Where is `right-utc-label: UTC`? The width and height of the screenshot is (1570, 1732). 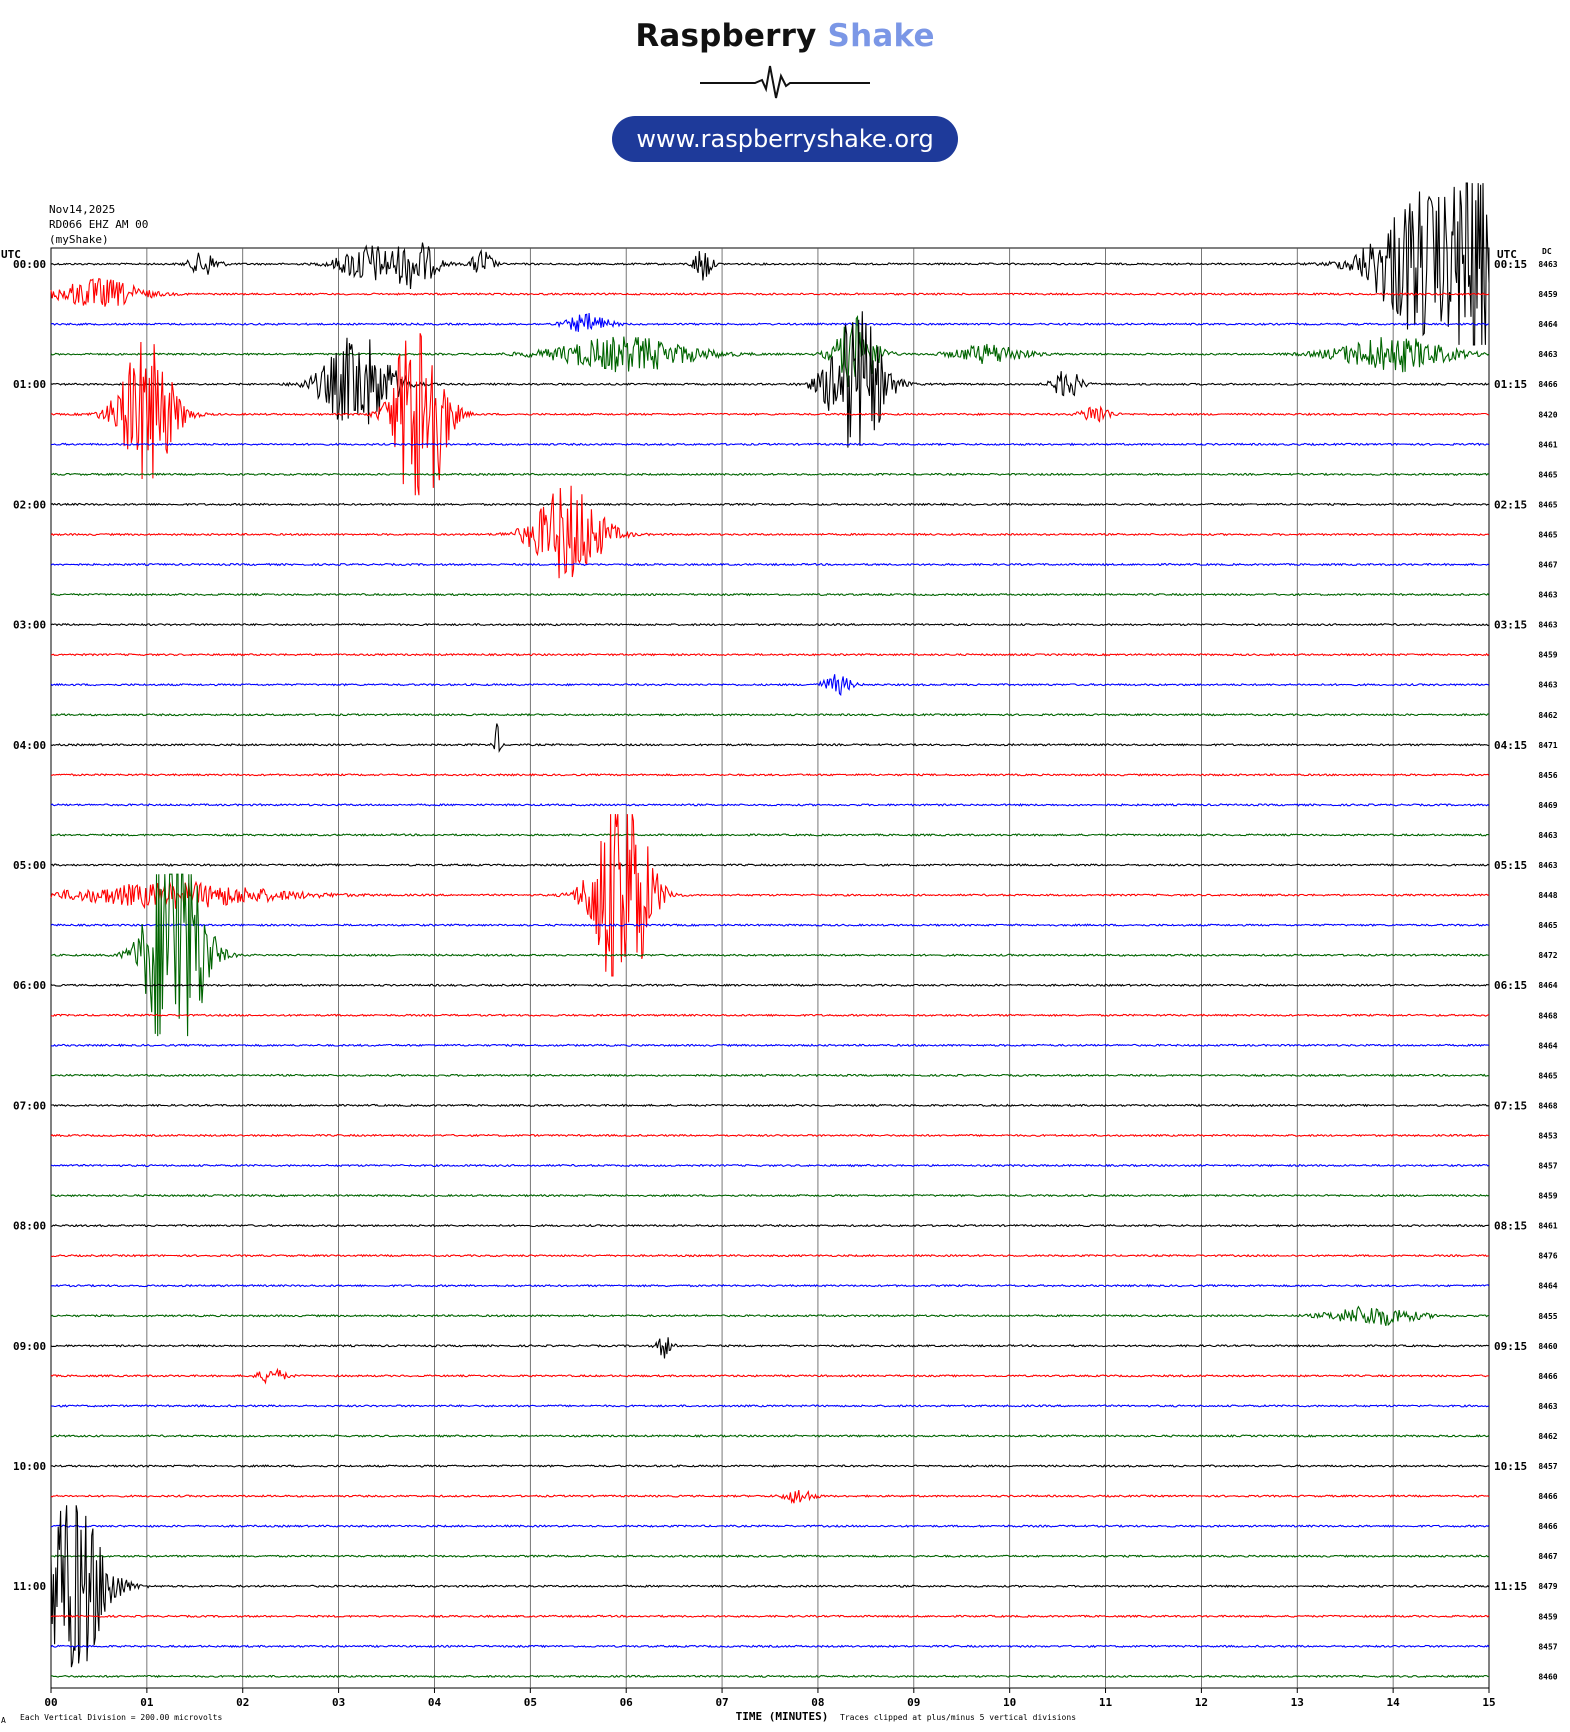
right-utc-label: UTC is located at coordinates (1507, 254).